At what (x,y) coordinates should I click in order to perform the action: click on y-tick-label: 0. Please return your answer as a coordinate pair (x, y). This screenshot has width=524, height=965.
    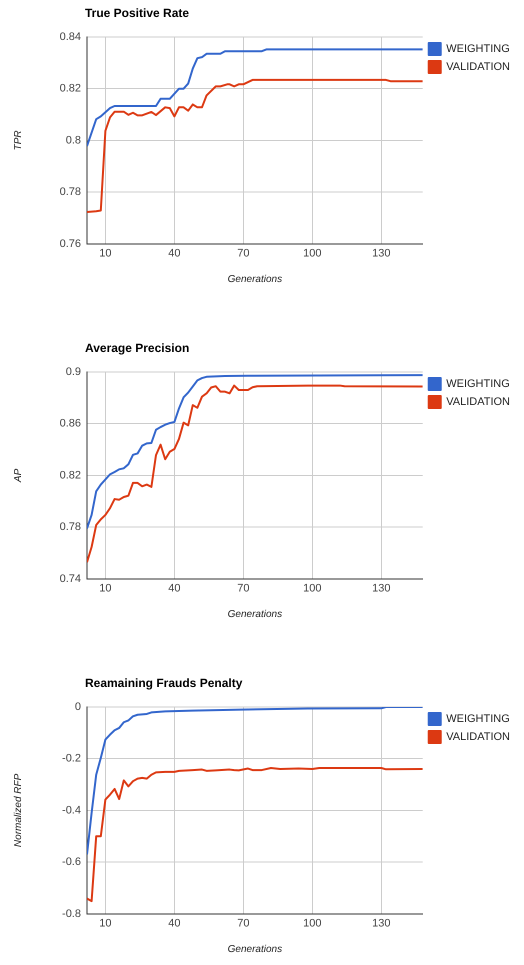
    Looking at the image, I should click on (77, 707).